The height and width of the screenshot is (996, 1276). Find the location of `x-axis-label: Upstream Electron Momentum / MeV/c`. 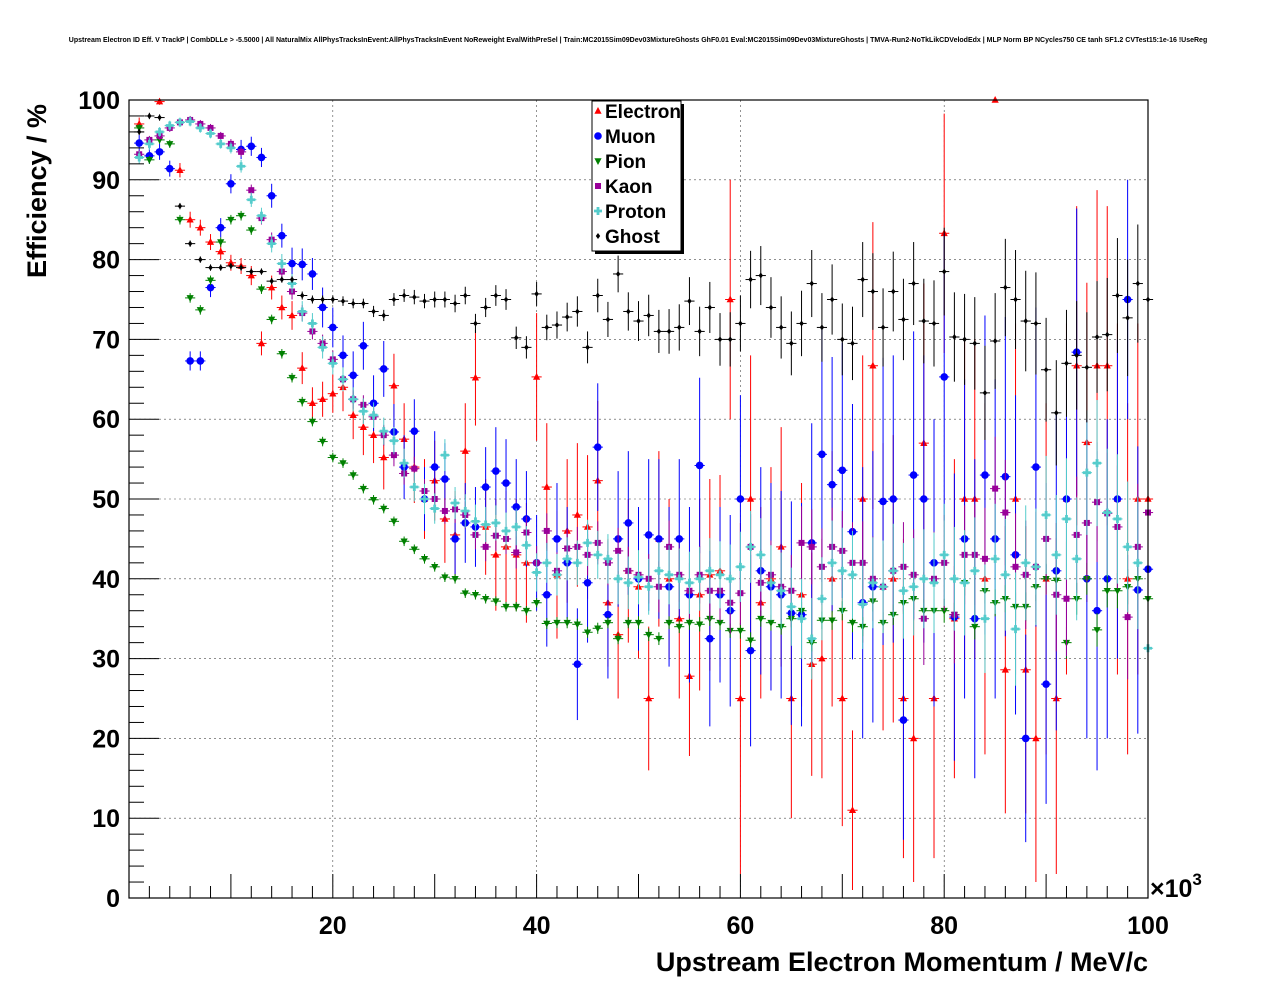

x-axis-label: Upstream Electron Momentum / MeV/c is located at coordinates (902, 962).